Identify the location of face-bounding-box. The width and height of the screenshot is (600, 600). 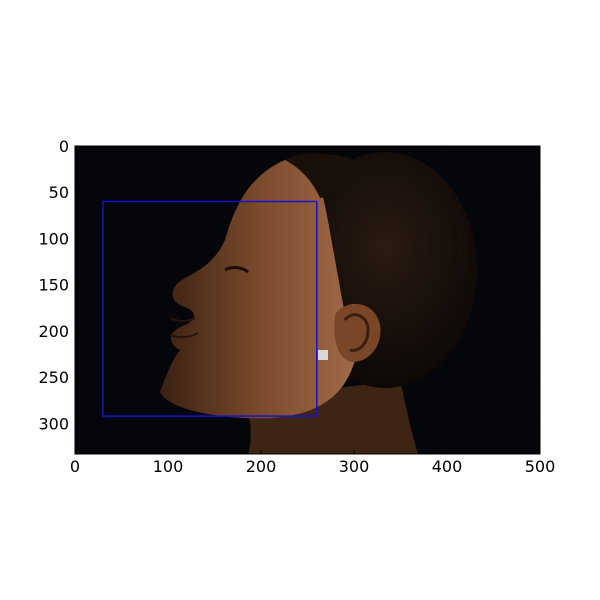
(210, 308).